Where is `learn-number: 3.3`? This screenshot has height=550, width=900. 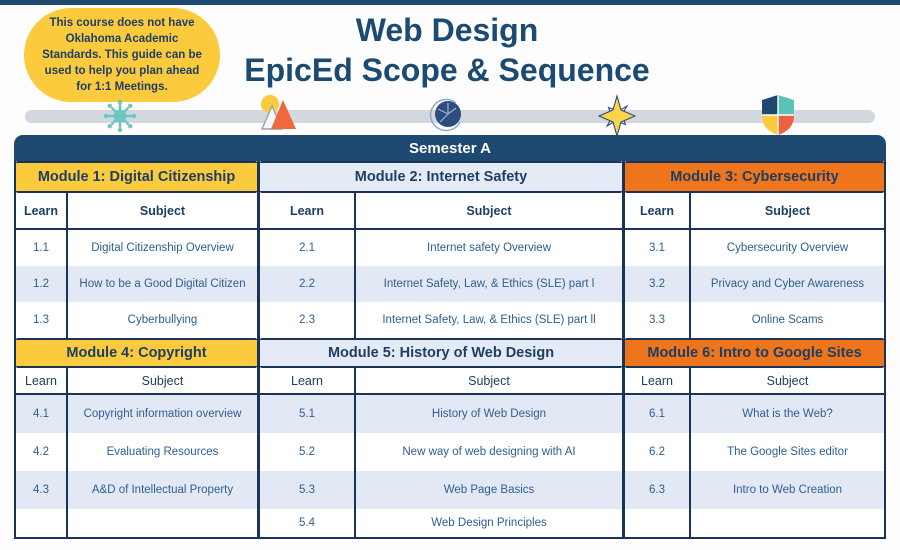
learn-number: 3.3 is located at coordinates (658, 320).